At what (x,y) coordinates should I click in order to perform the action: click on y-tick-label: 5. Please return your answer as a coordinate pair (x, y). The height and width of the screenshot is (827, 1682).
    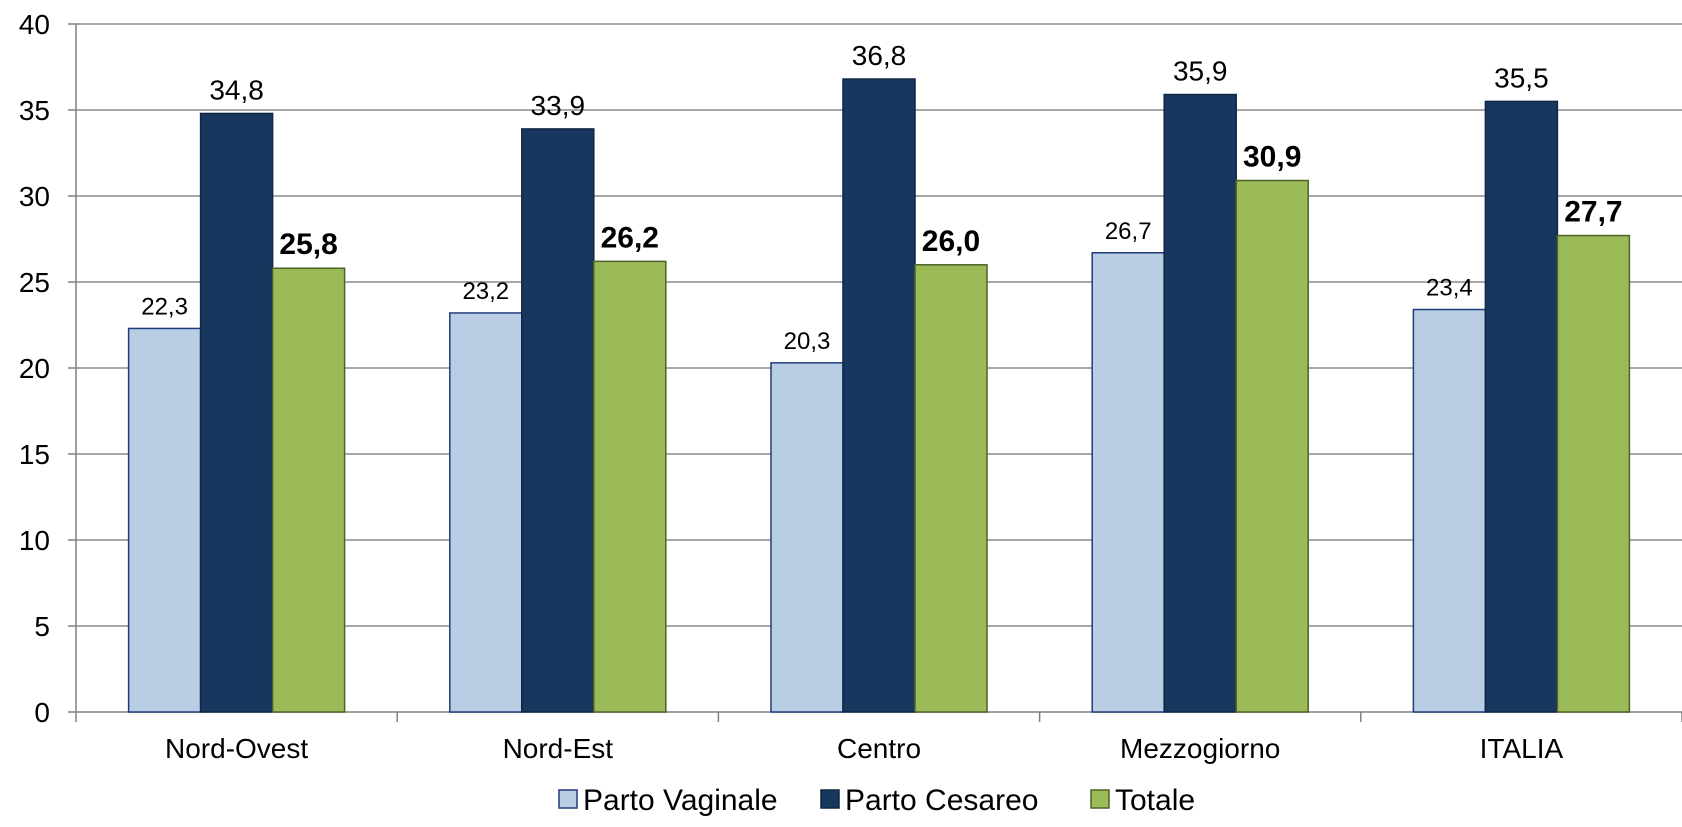
    Looking at the image, I should click on (42, 626).